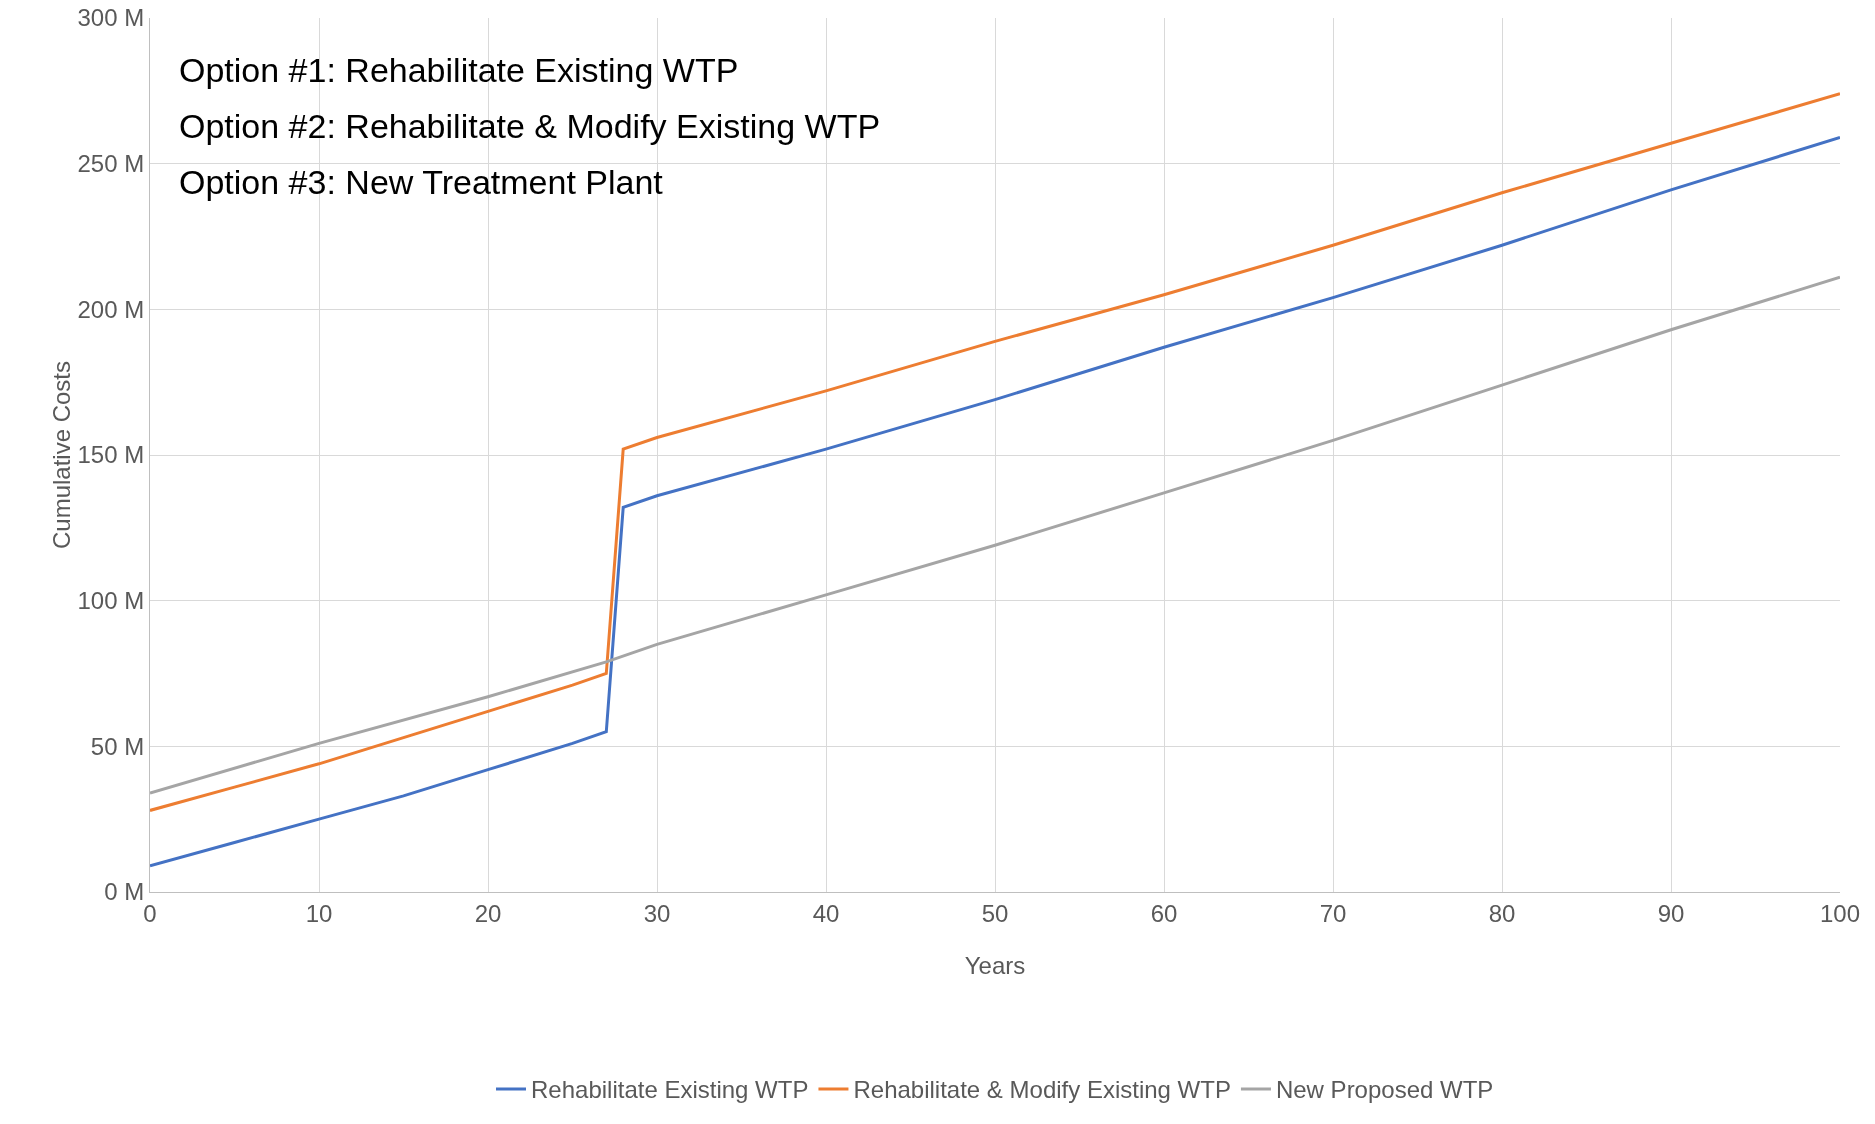  Describe the element at coordinates (488, 913) in the screenshot. I see `x-tick-label: 20` at that location.